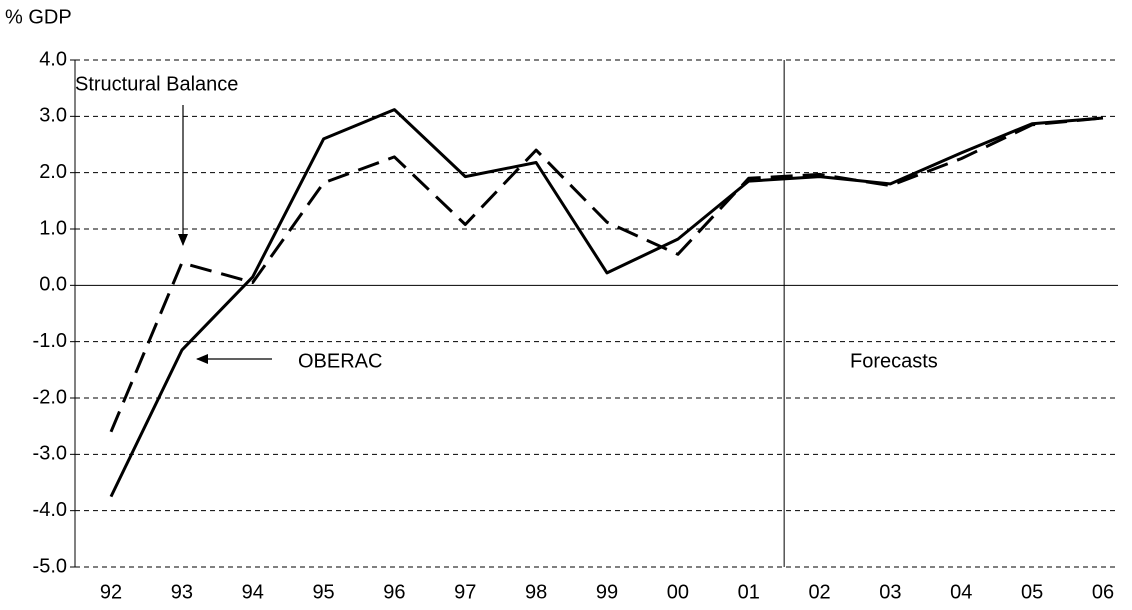  Describe the element at coordinates (1032, 592) in the screenshot. I see `x-tick-label: 05` at that location.